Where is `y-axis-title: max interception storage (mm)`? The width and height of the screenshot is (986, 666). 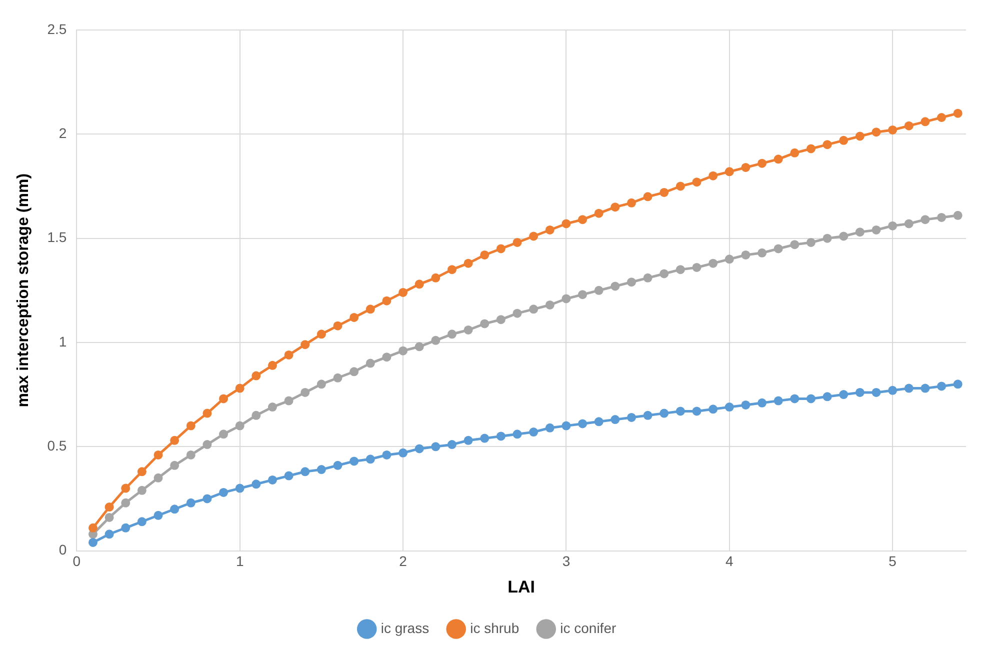 y-axis-title: max interception storage (mm) is located at coordinates (23, 290).